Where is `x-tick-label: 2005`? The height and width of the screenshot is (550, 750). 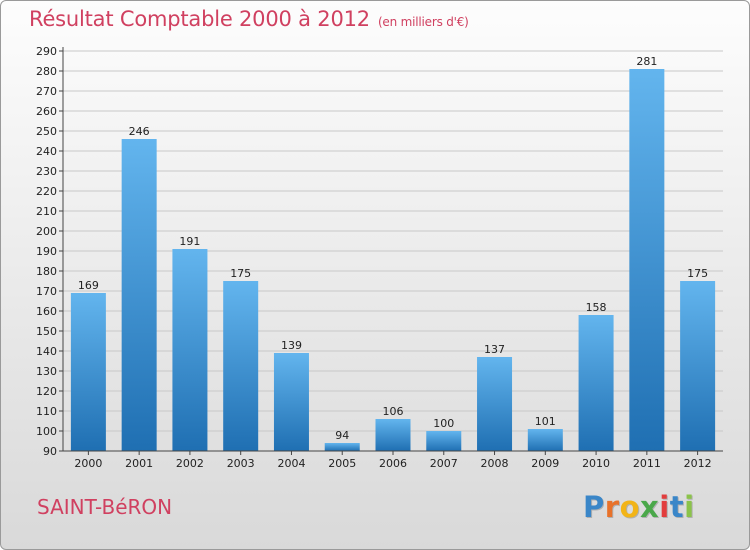 x-tick-label: 2005 is located at coordinates (342, 463).